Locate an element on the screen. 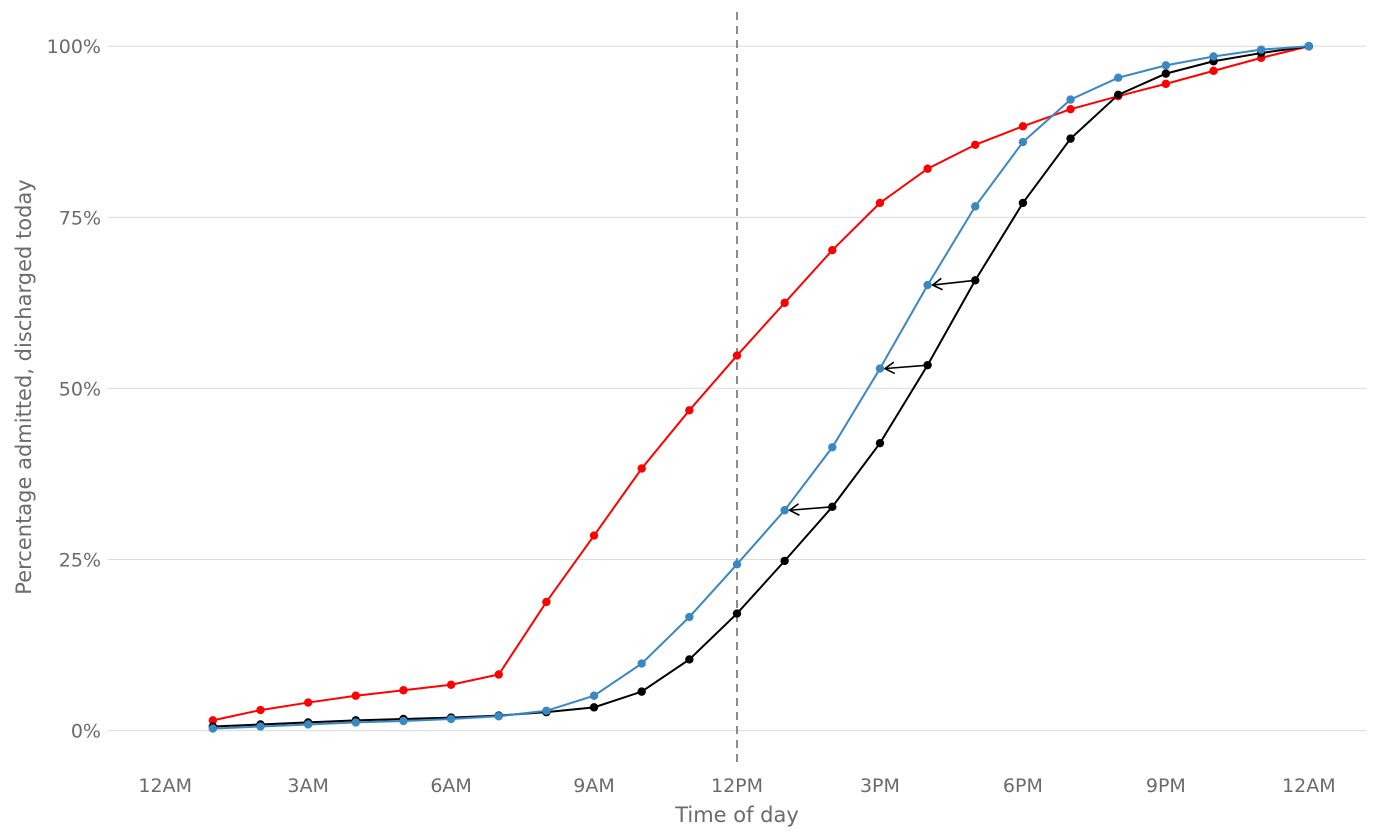 The height and width of the screenshot is (840, 1379). x-tick-label: 3PM is located at coordinates (880, 786).